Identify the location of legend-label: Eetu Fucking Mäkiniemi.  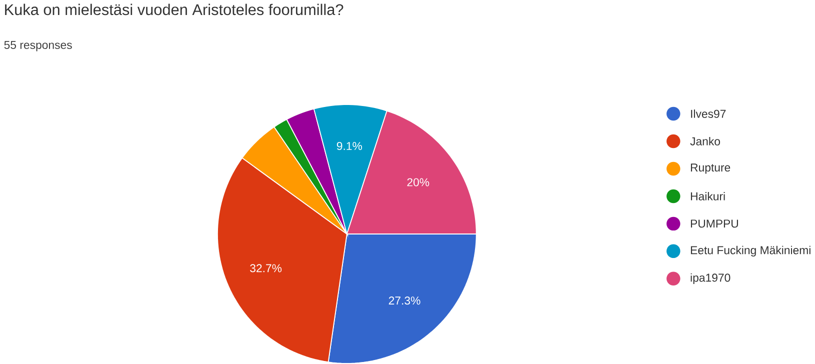
(750, 251).